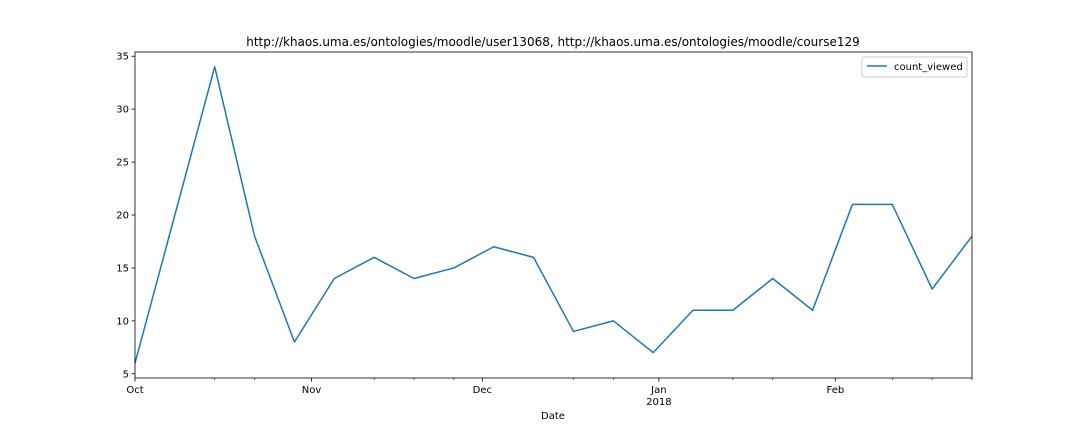 The width and height of the screenshot is (1080, 436). What do you see at coordinates (928, 67) in the screenshot?
I see `legend-label: count_viewed` at bounding box center [928, 67].